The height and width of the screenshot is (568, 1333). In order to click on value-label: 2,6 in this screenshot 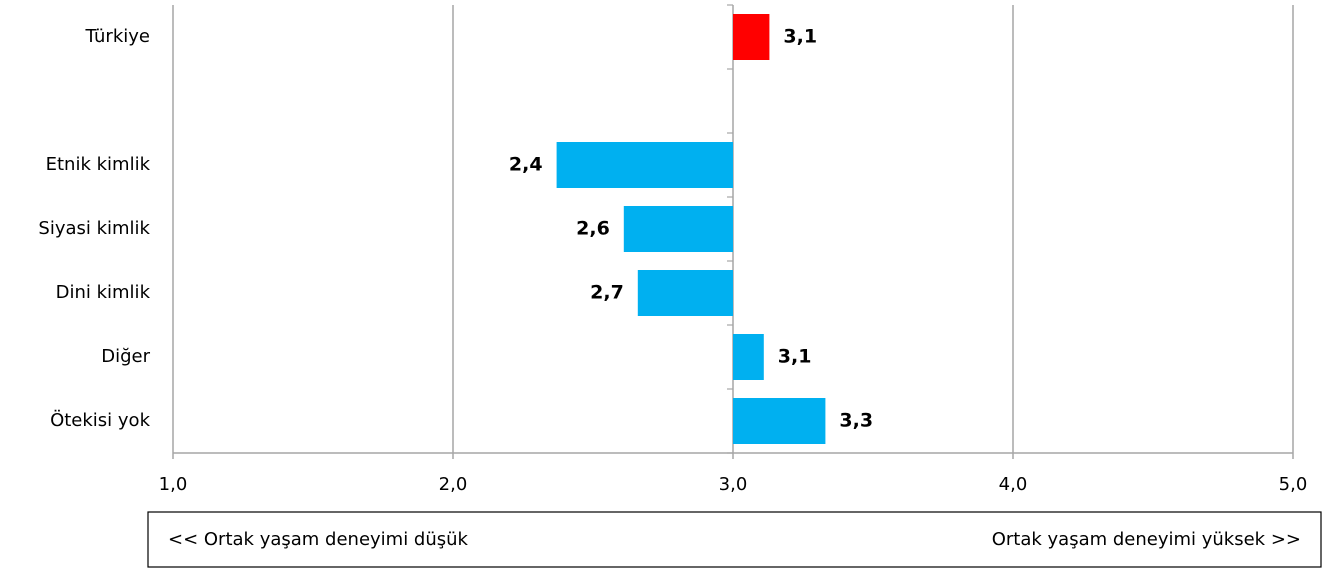, I will do `click(593, 229)`.